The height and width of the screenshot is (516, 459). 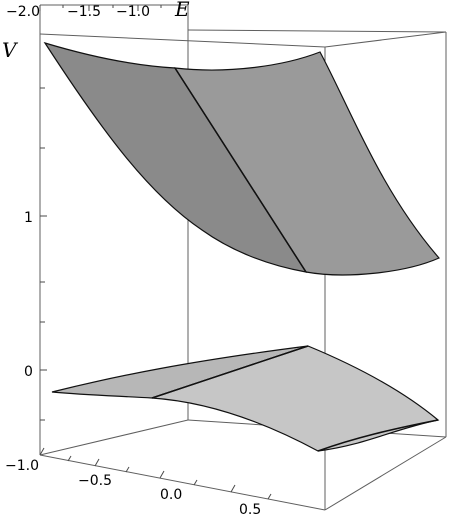 I want to click on front-tick-label-2: −0.5, so click(x=95, y=481).